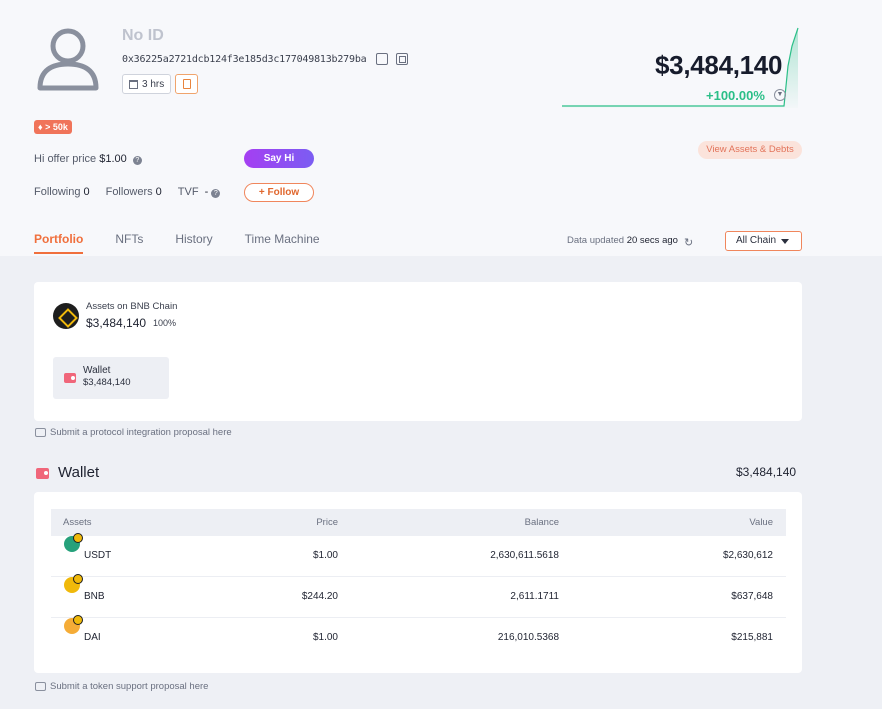  Describe the element at coordinates (107, 382) in the screenshot. I see `wallet-box-value: $3,484,140` at that location.